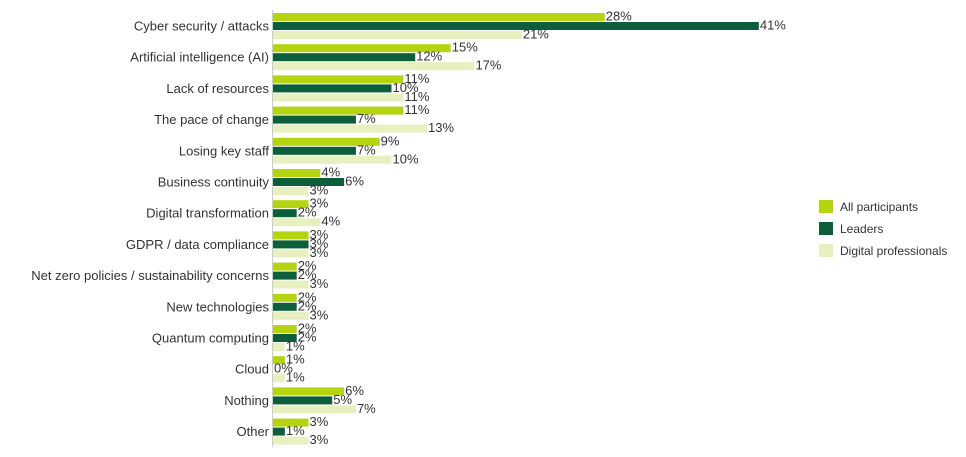 The width and height of the screenshot is (966, 457). Describe the element at coordinates (199, 57) in the screenshot. I see `category-label: Artificial intelligence (AI)` at that location.